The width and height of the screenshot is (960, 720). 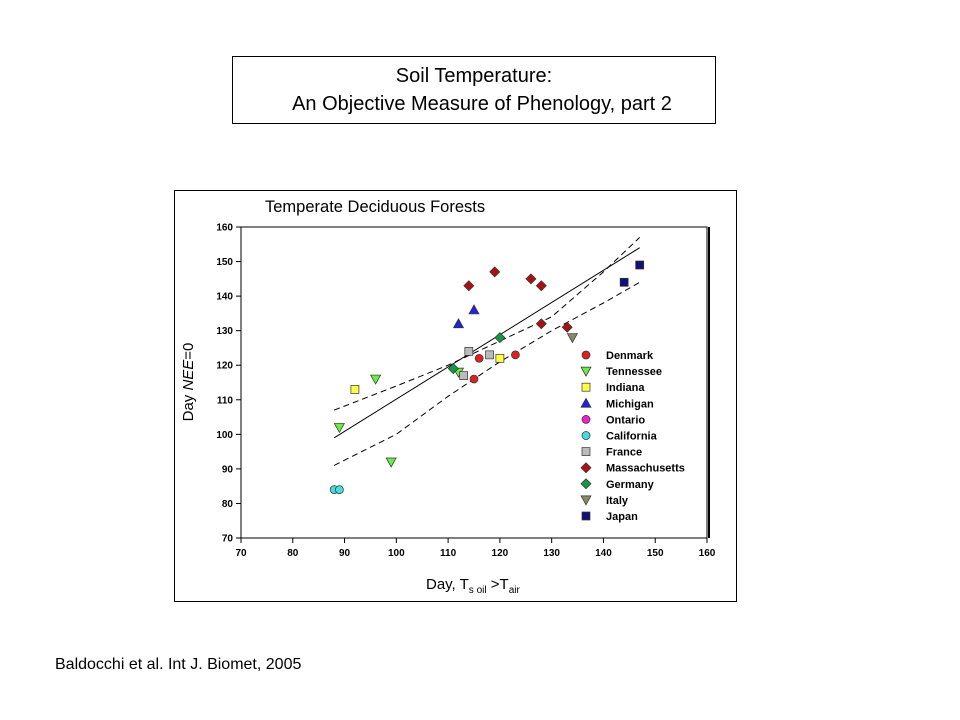 What do you see at coordinates (188, 375) in the screenshot?
I see `y-axis-label-italic: NEE` at bounding box center [188, 375].